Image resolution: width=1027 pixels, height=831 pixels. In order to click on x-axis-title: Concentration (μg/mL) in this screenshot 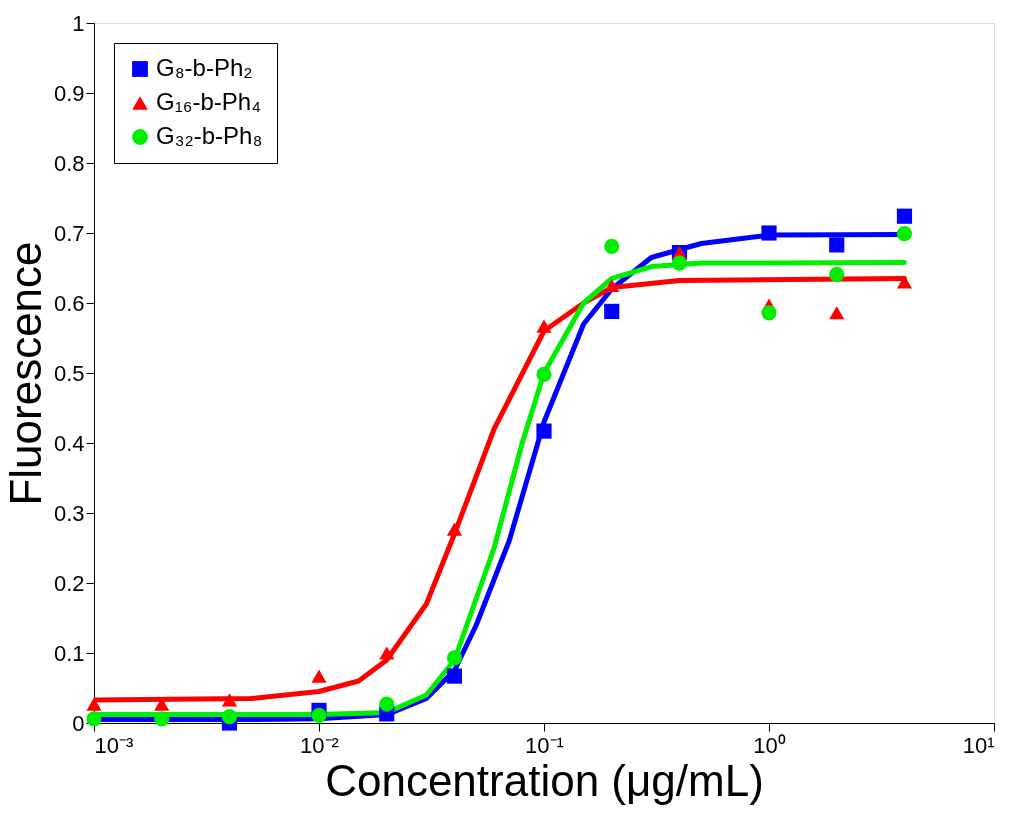, I will do `click(544, 780)`.